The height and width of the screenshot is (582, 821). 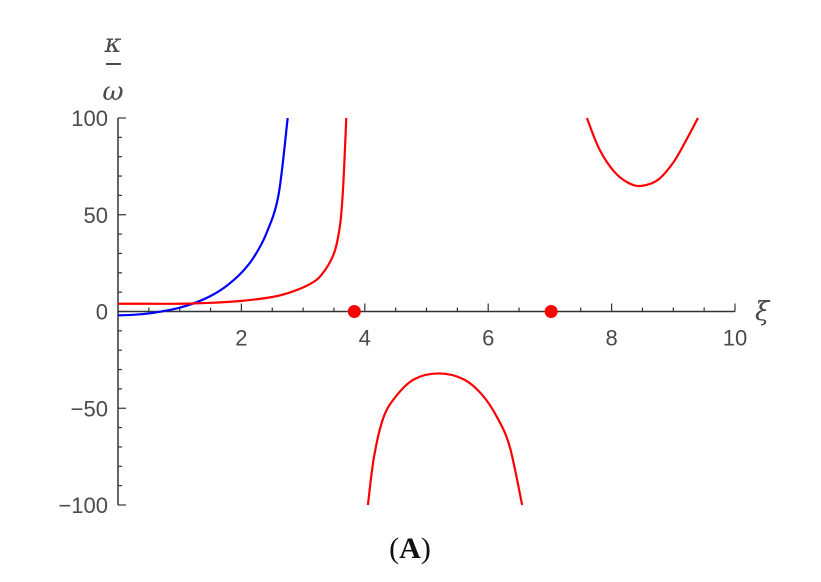 I want to click on x-tick-label: 2, so click(x=241, y=338).